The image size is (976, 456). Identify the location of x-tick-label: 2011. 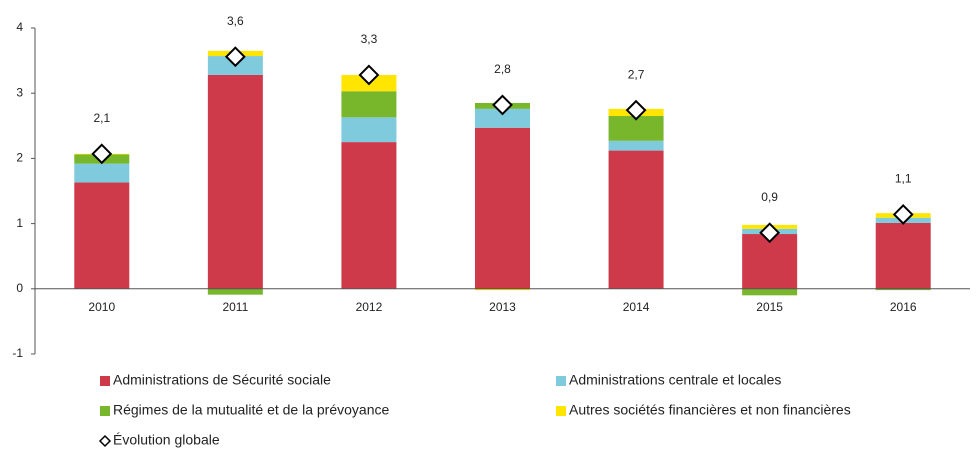
(235, 307).